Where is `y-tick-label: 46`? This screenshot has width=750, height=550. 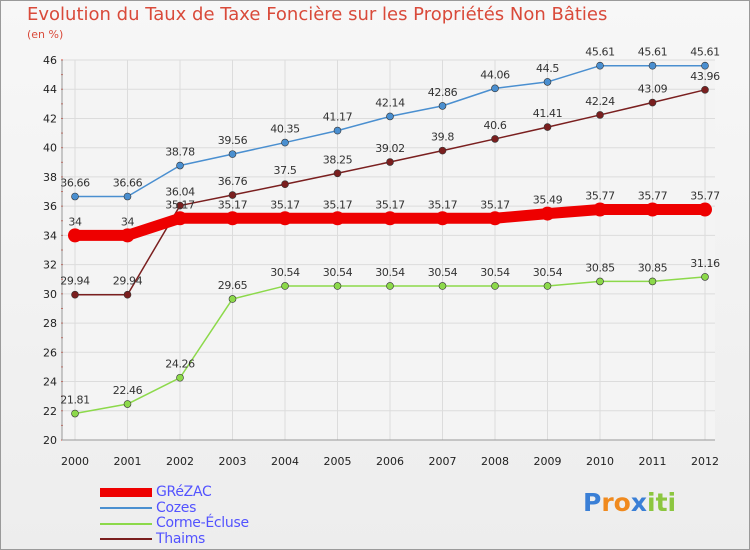
y-tick-label: 46 is located at coordinates (50, 60).